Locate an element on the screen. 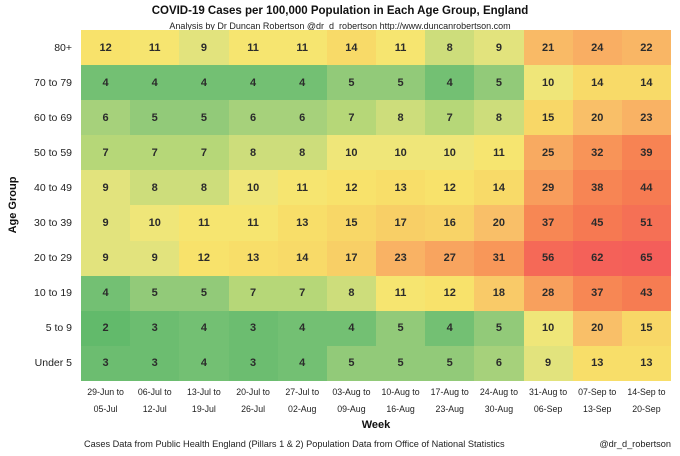 The image size is (680, 456). heatmap-cell: 14 is located at coordinates (597, 83).